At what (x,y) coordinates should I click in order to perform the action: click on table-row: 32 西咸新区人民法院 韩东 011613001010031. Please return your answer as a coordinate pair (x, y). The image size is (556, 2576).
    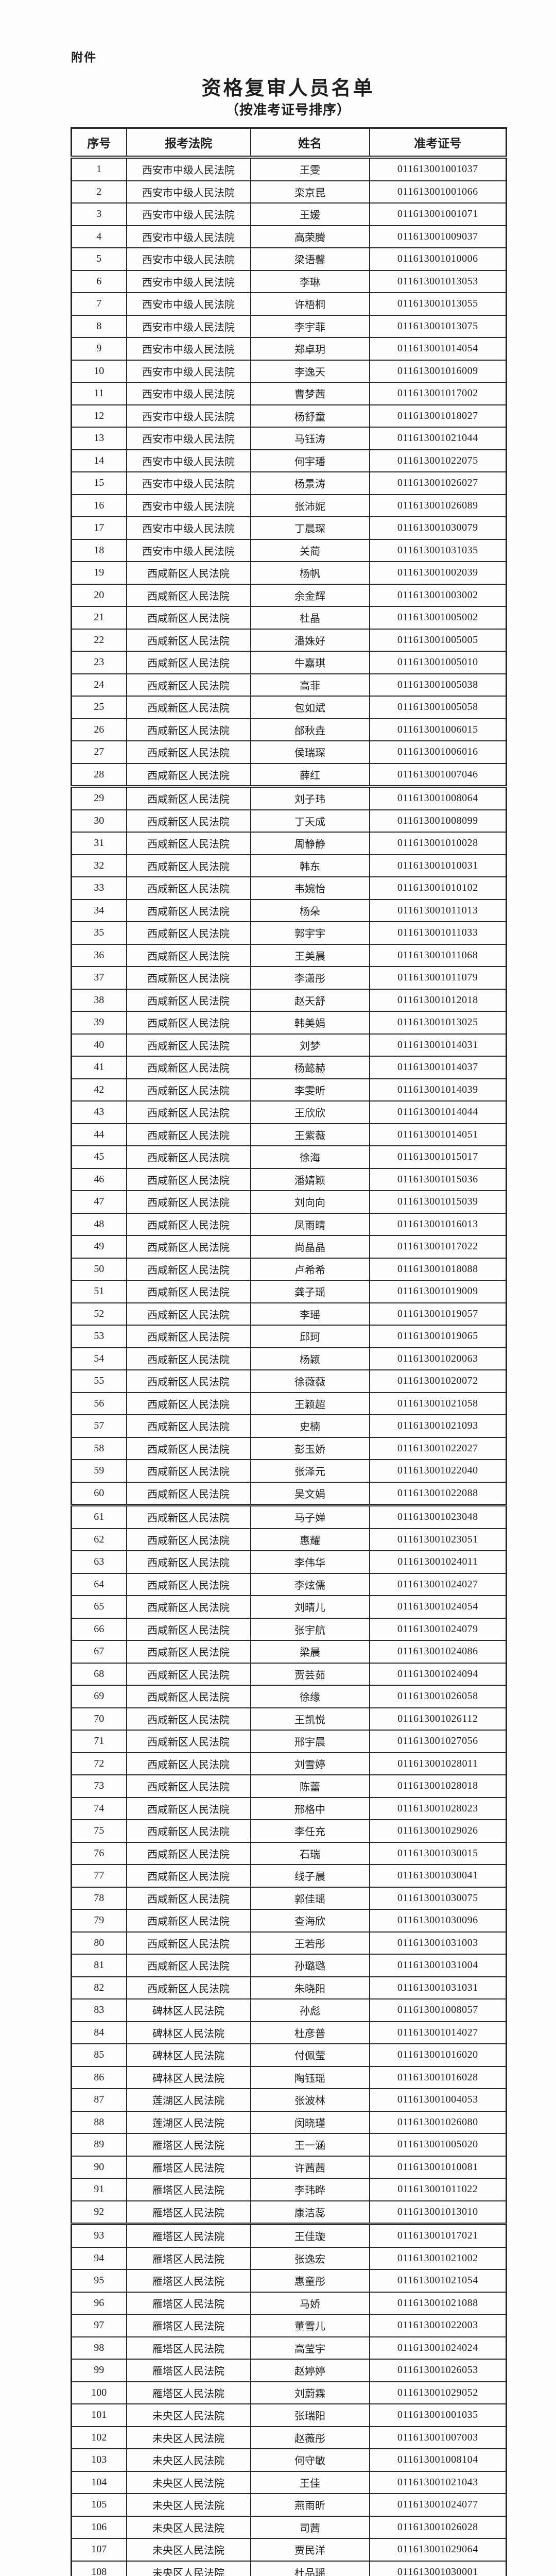
    Looking at the image, I should click on (289, 865).